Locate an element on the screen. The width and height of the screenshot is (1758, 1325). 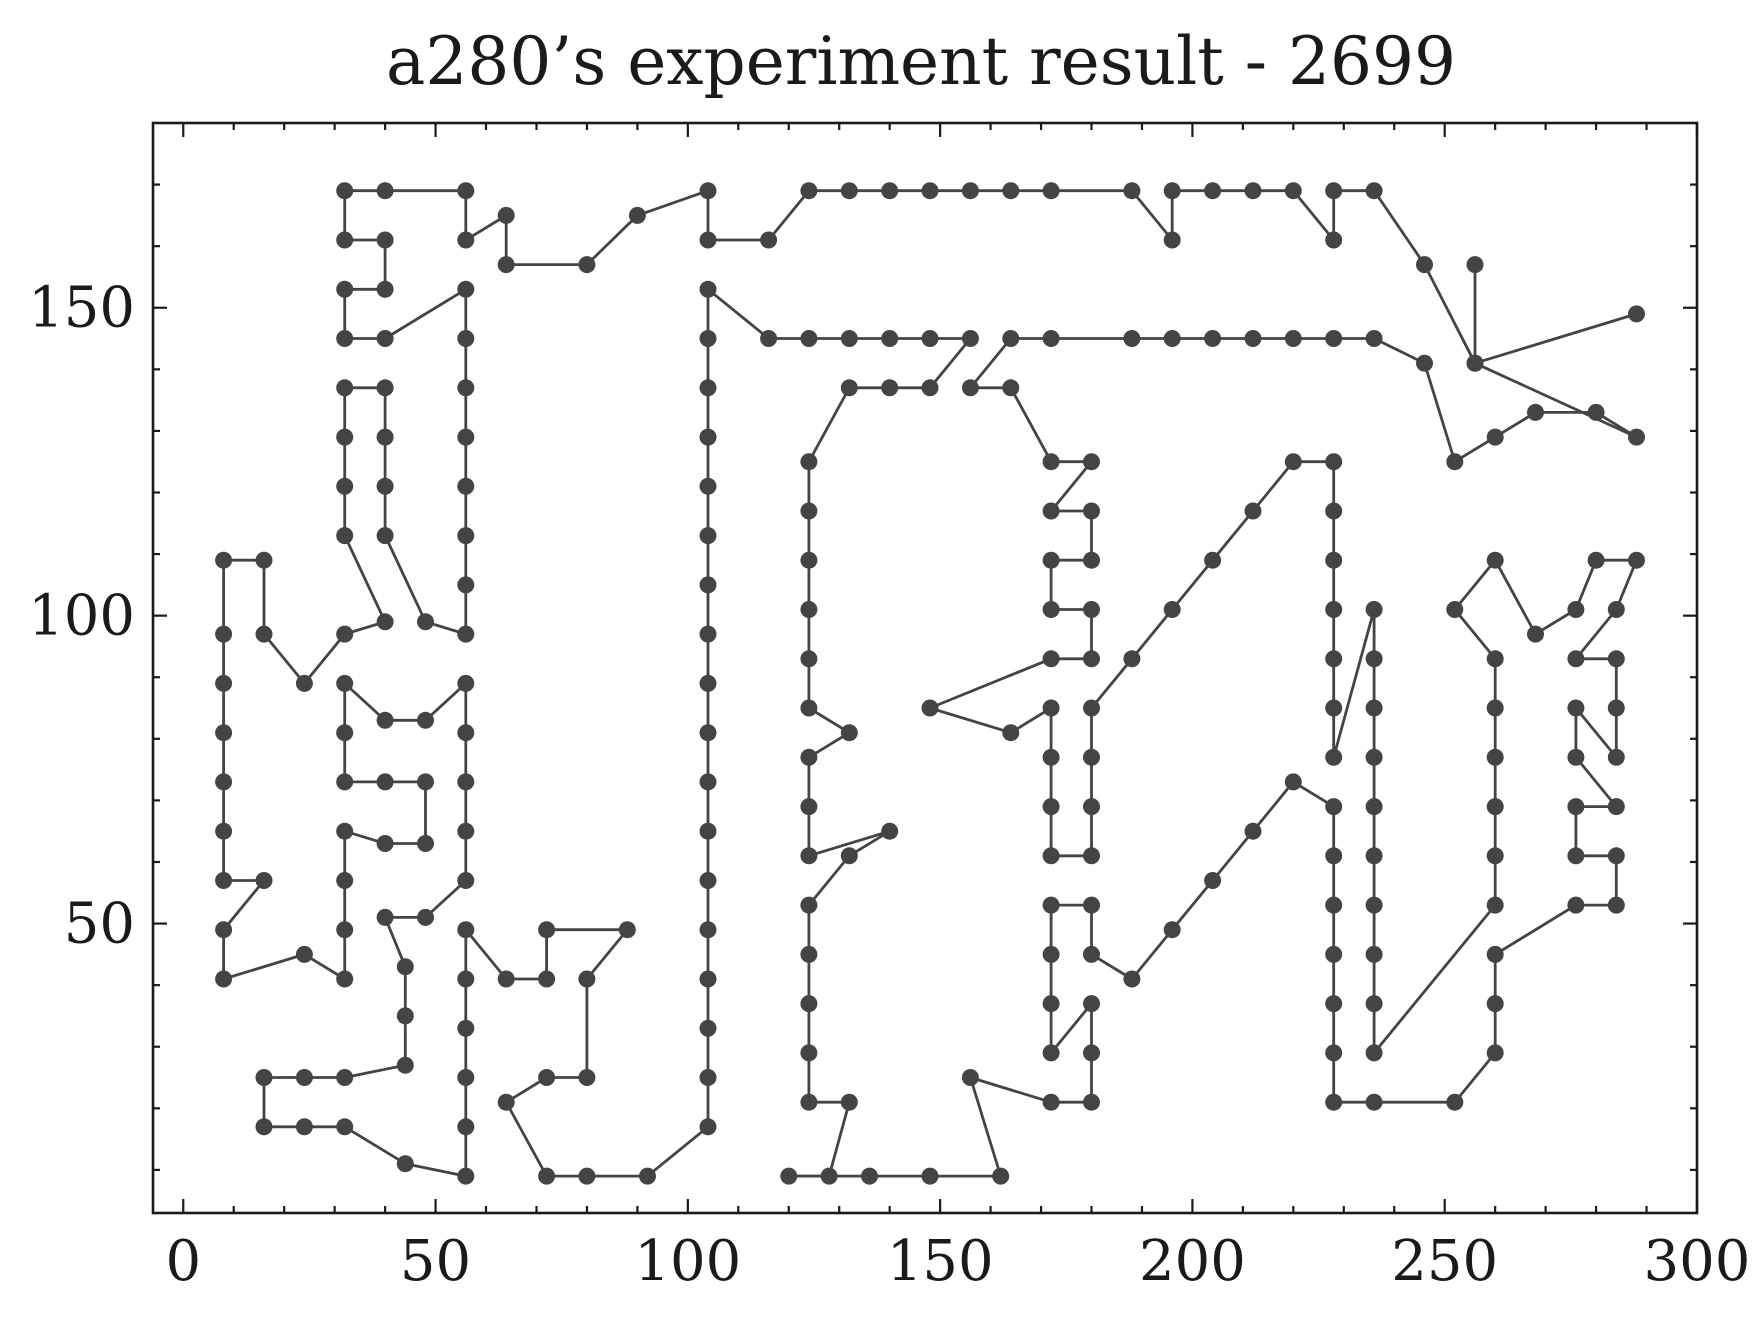
chart-title: a280’s experiment result - 2699 is located at coordinates (921, 61).